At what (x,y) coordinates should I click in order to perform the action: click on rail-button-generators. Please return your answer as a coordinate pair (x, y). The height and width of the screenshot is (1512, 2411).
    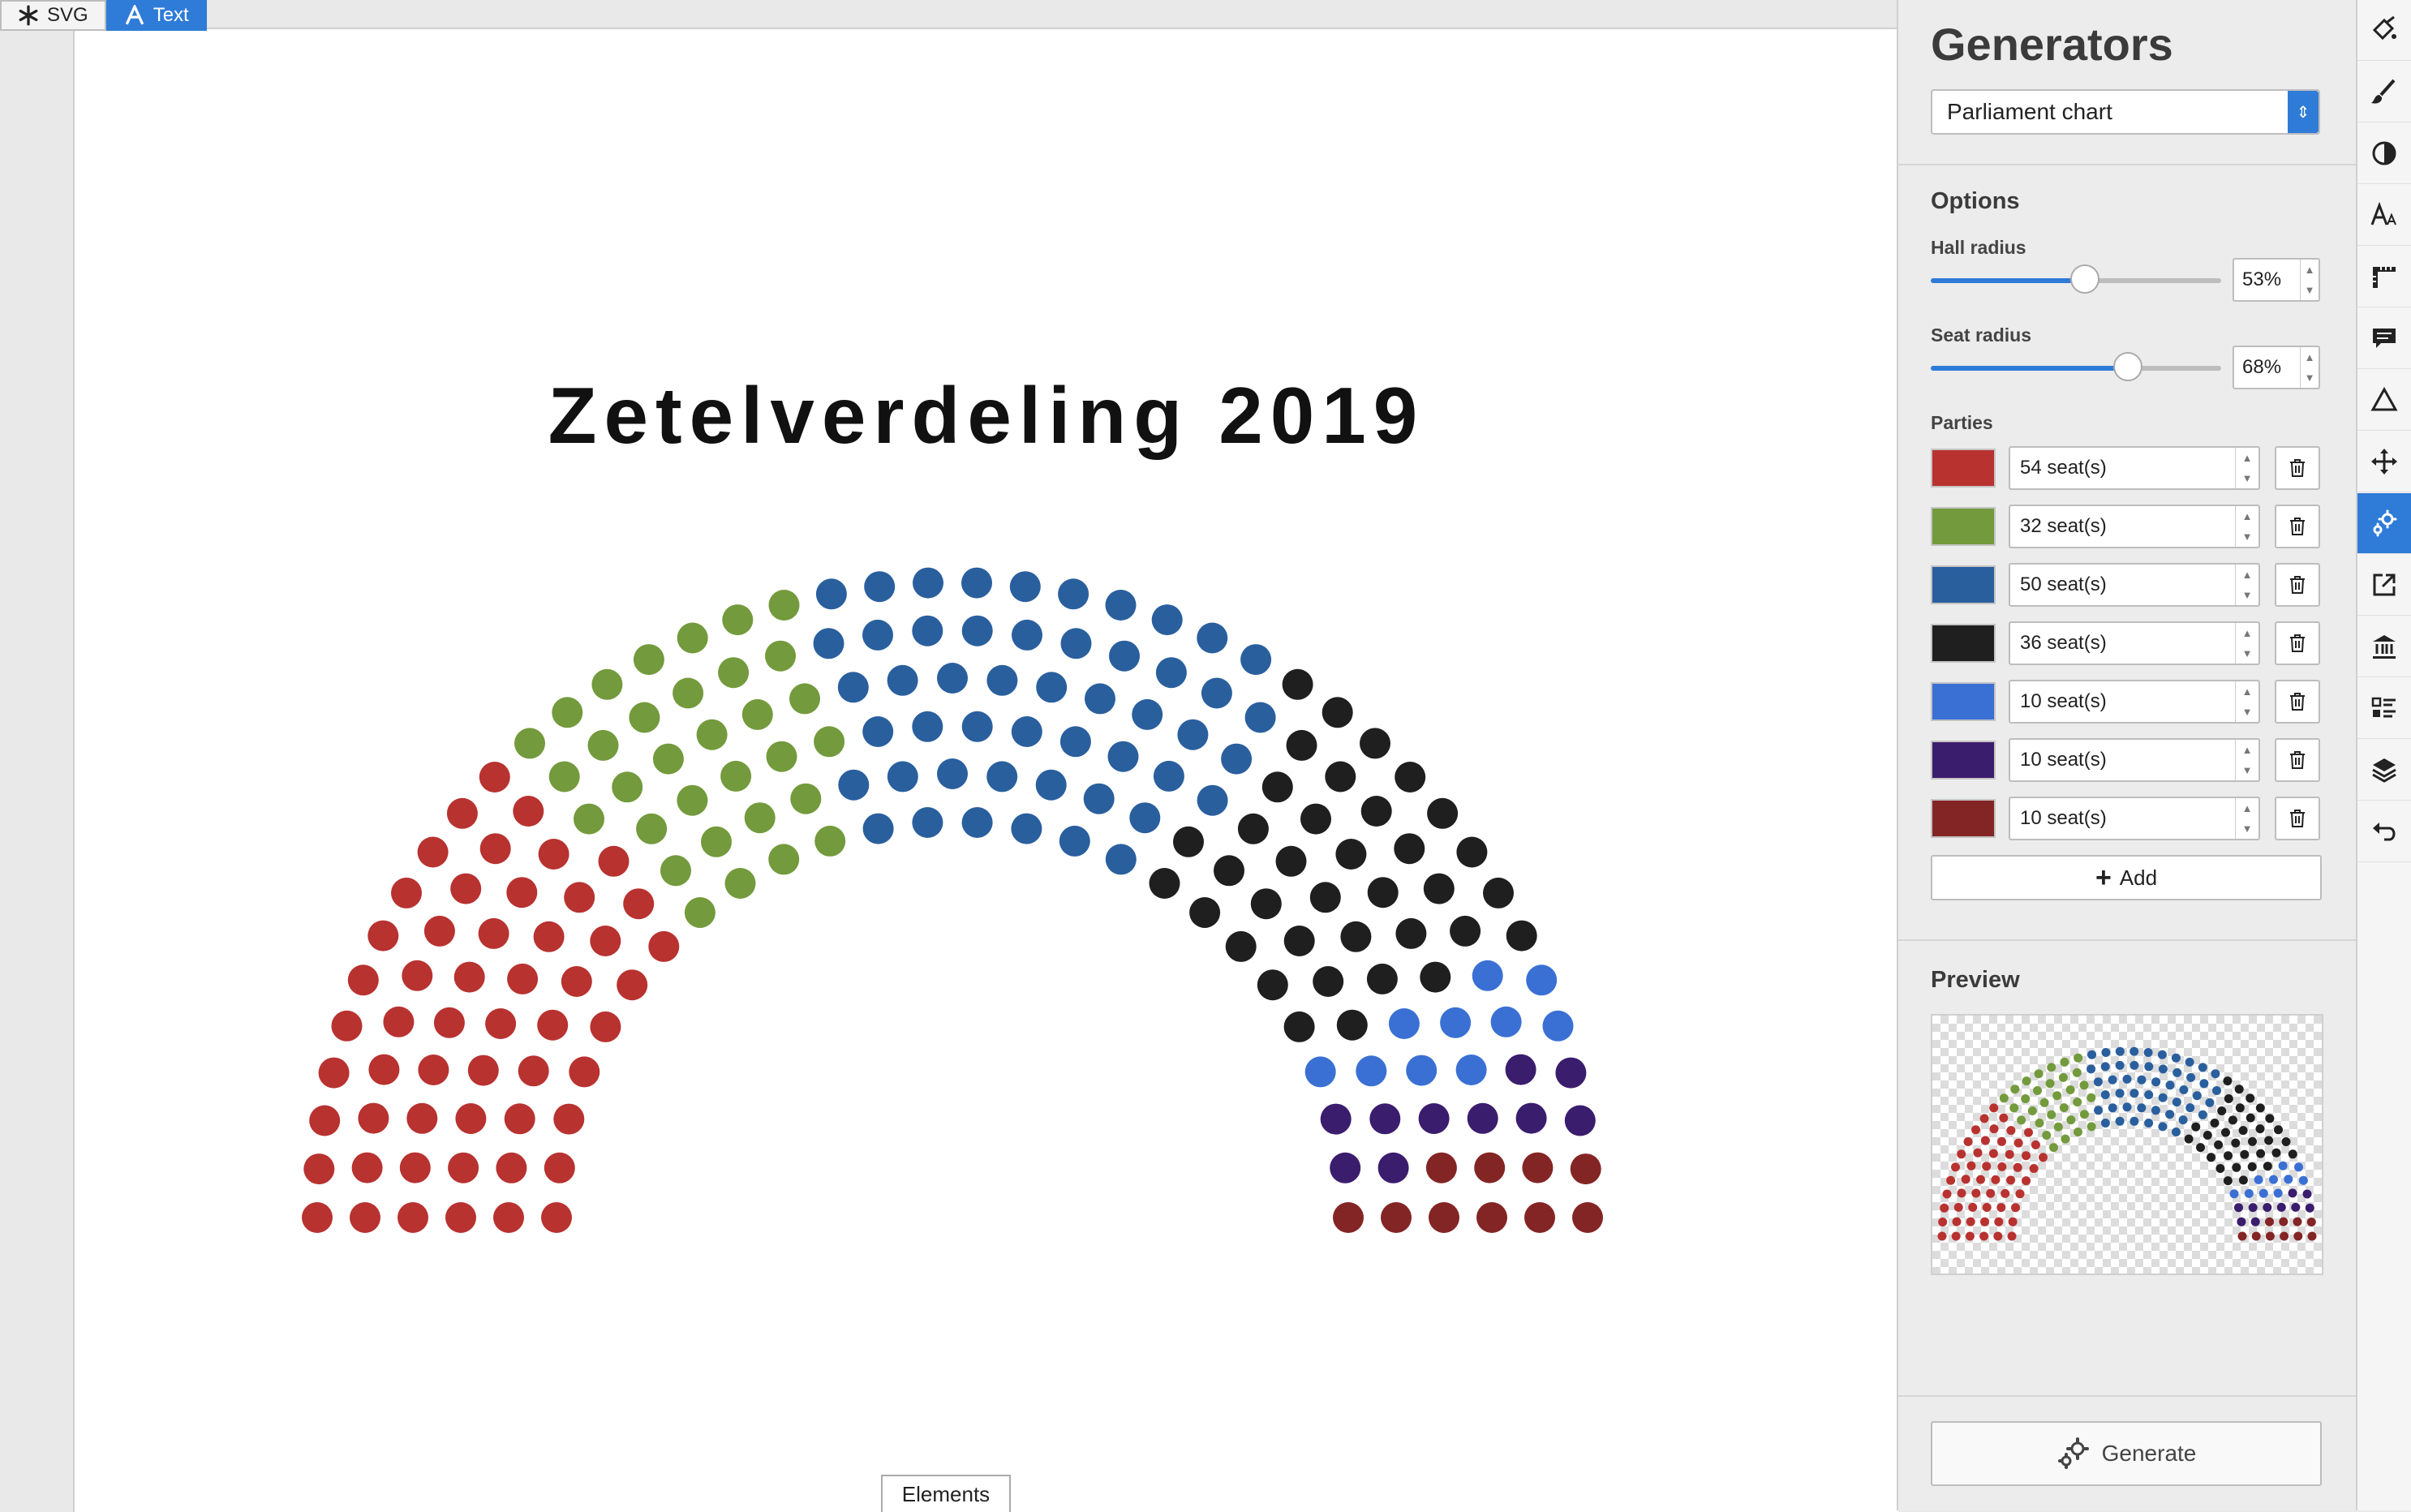
    Looking at the image, I should click on (2384, 523).